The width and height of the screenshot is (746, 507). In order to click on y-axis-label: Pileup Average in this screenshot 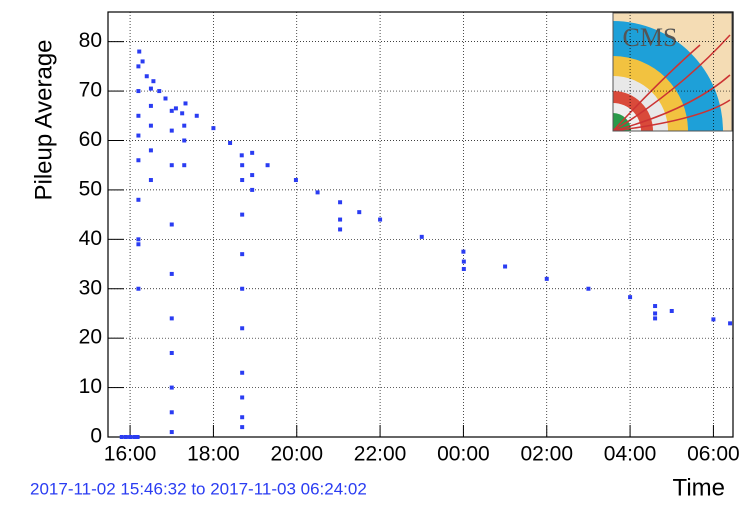, I will do `click(43, 119)`.